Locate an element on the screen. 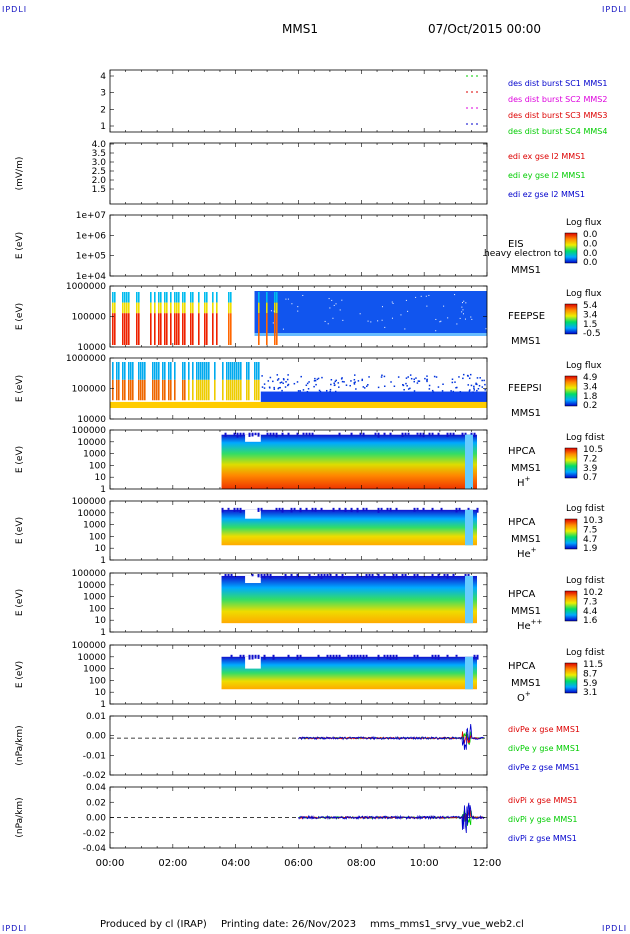  legend-entry: des dist burst SC2 MMS2 is located at coordinates (557, 99).